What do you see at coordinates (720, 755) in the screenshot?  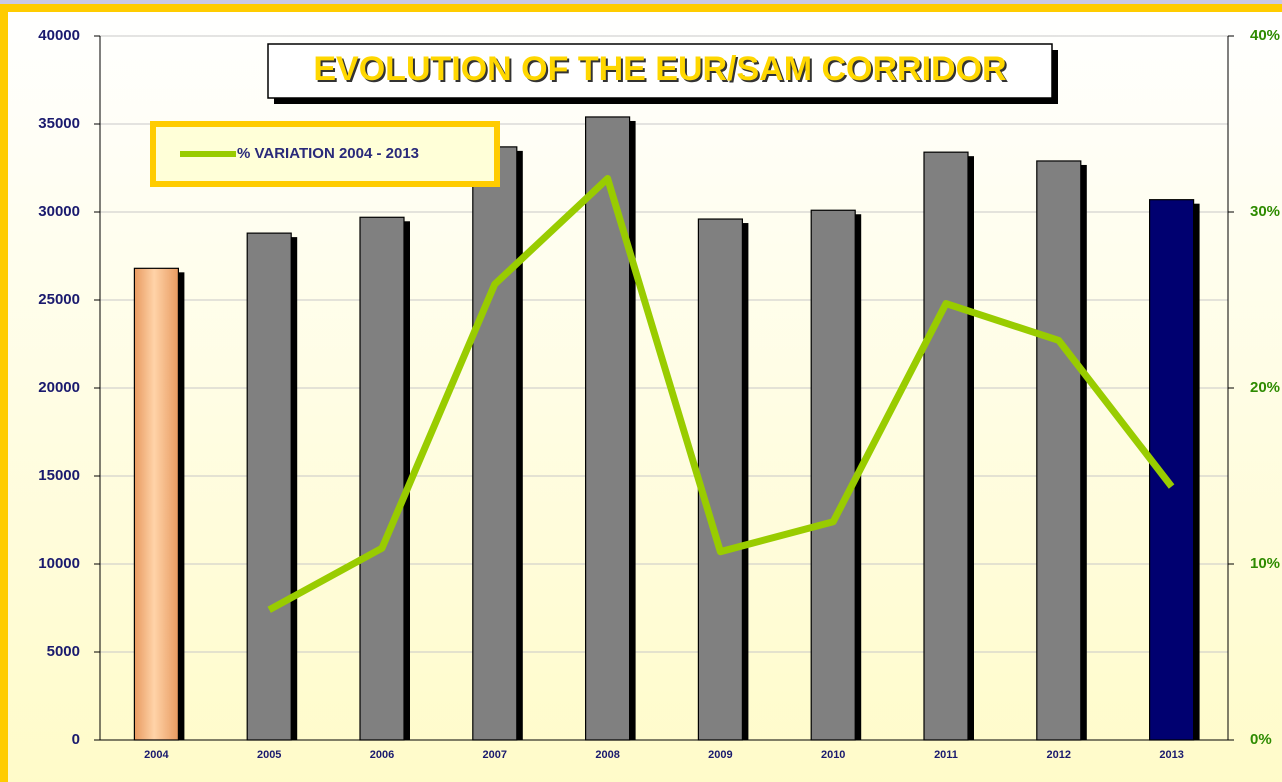 I see `x-tick-label: 2009` at bounding box center [720, 755].